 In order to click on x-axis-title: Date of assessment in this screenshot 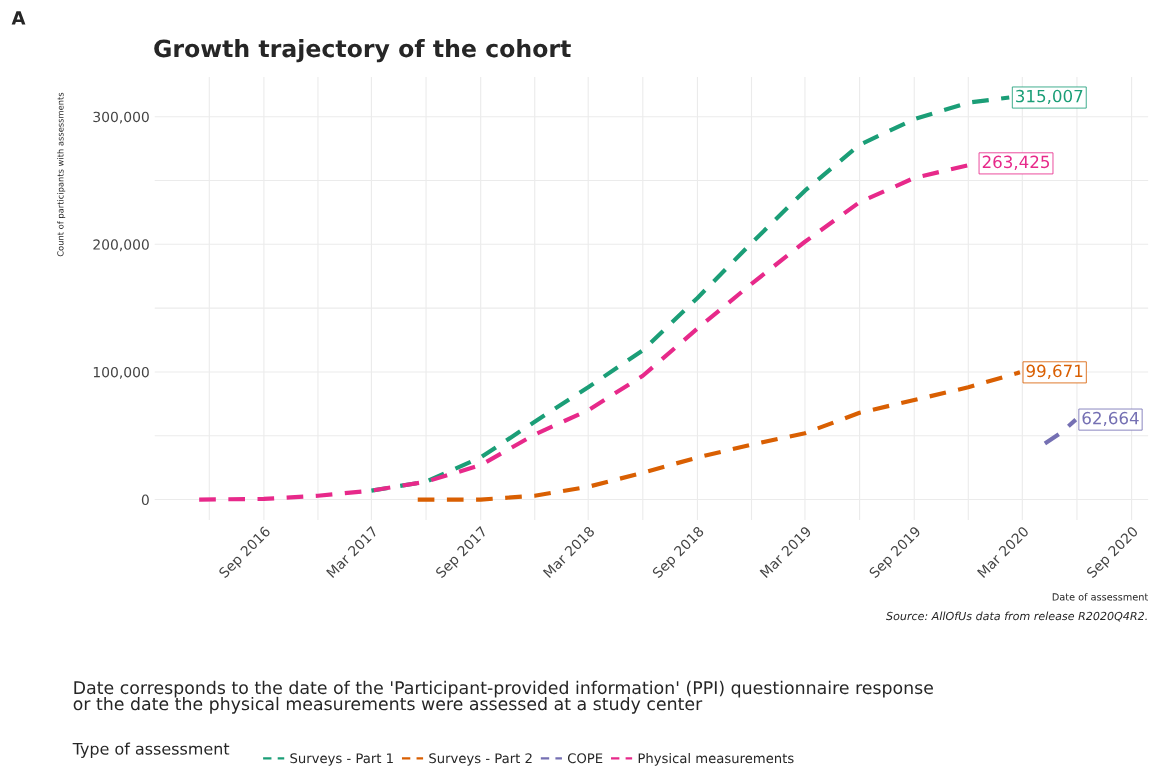, I will do `click(1100, 597)`.